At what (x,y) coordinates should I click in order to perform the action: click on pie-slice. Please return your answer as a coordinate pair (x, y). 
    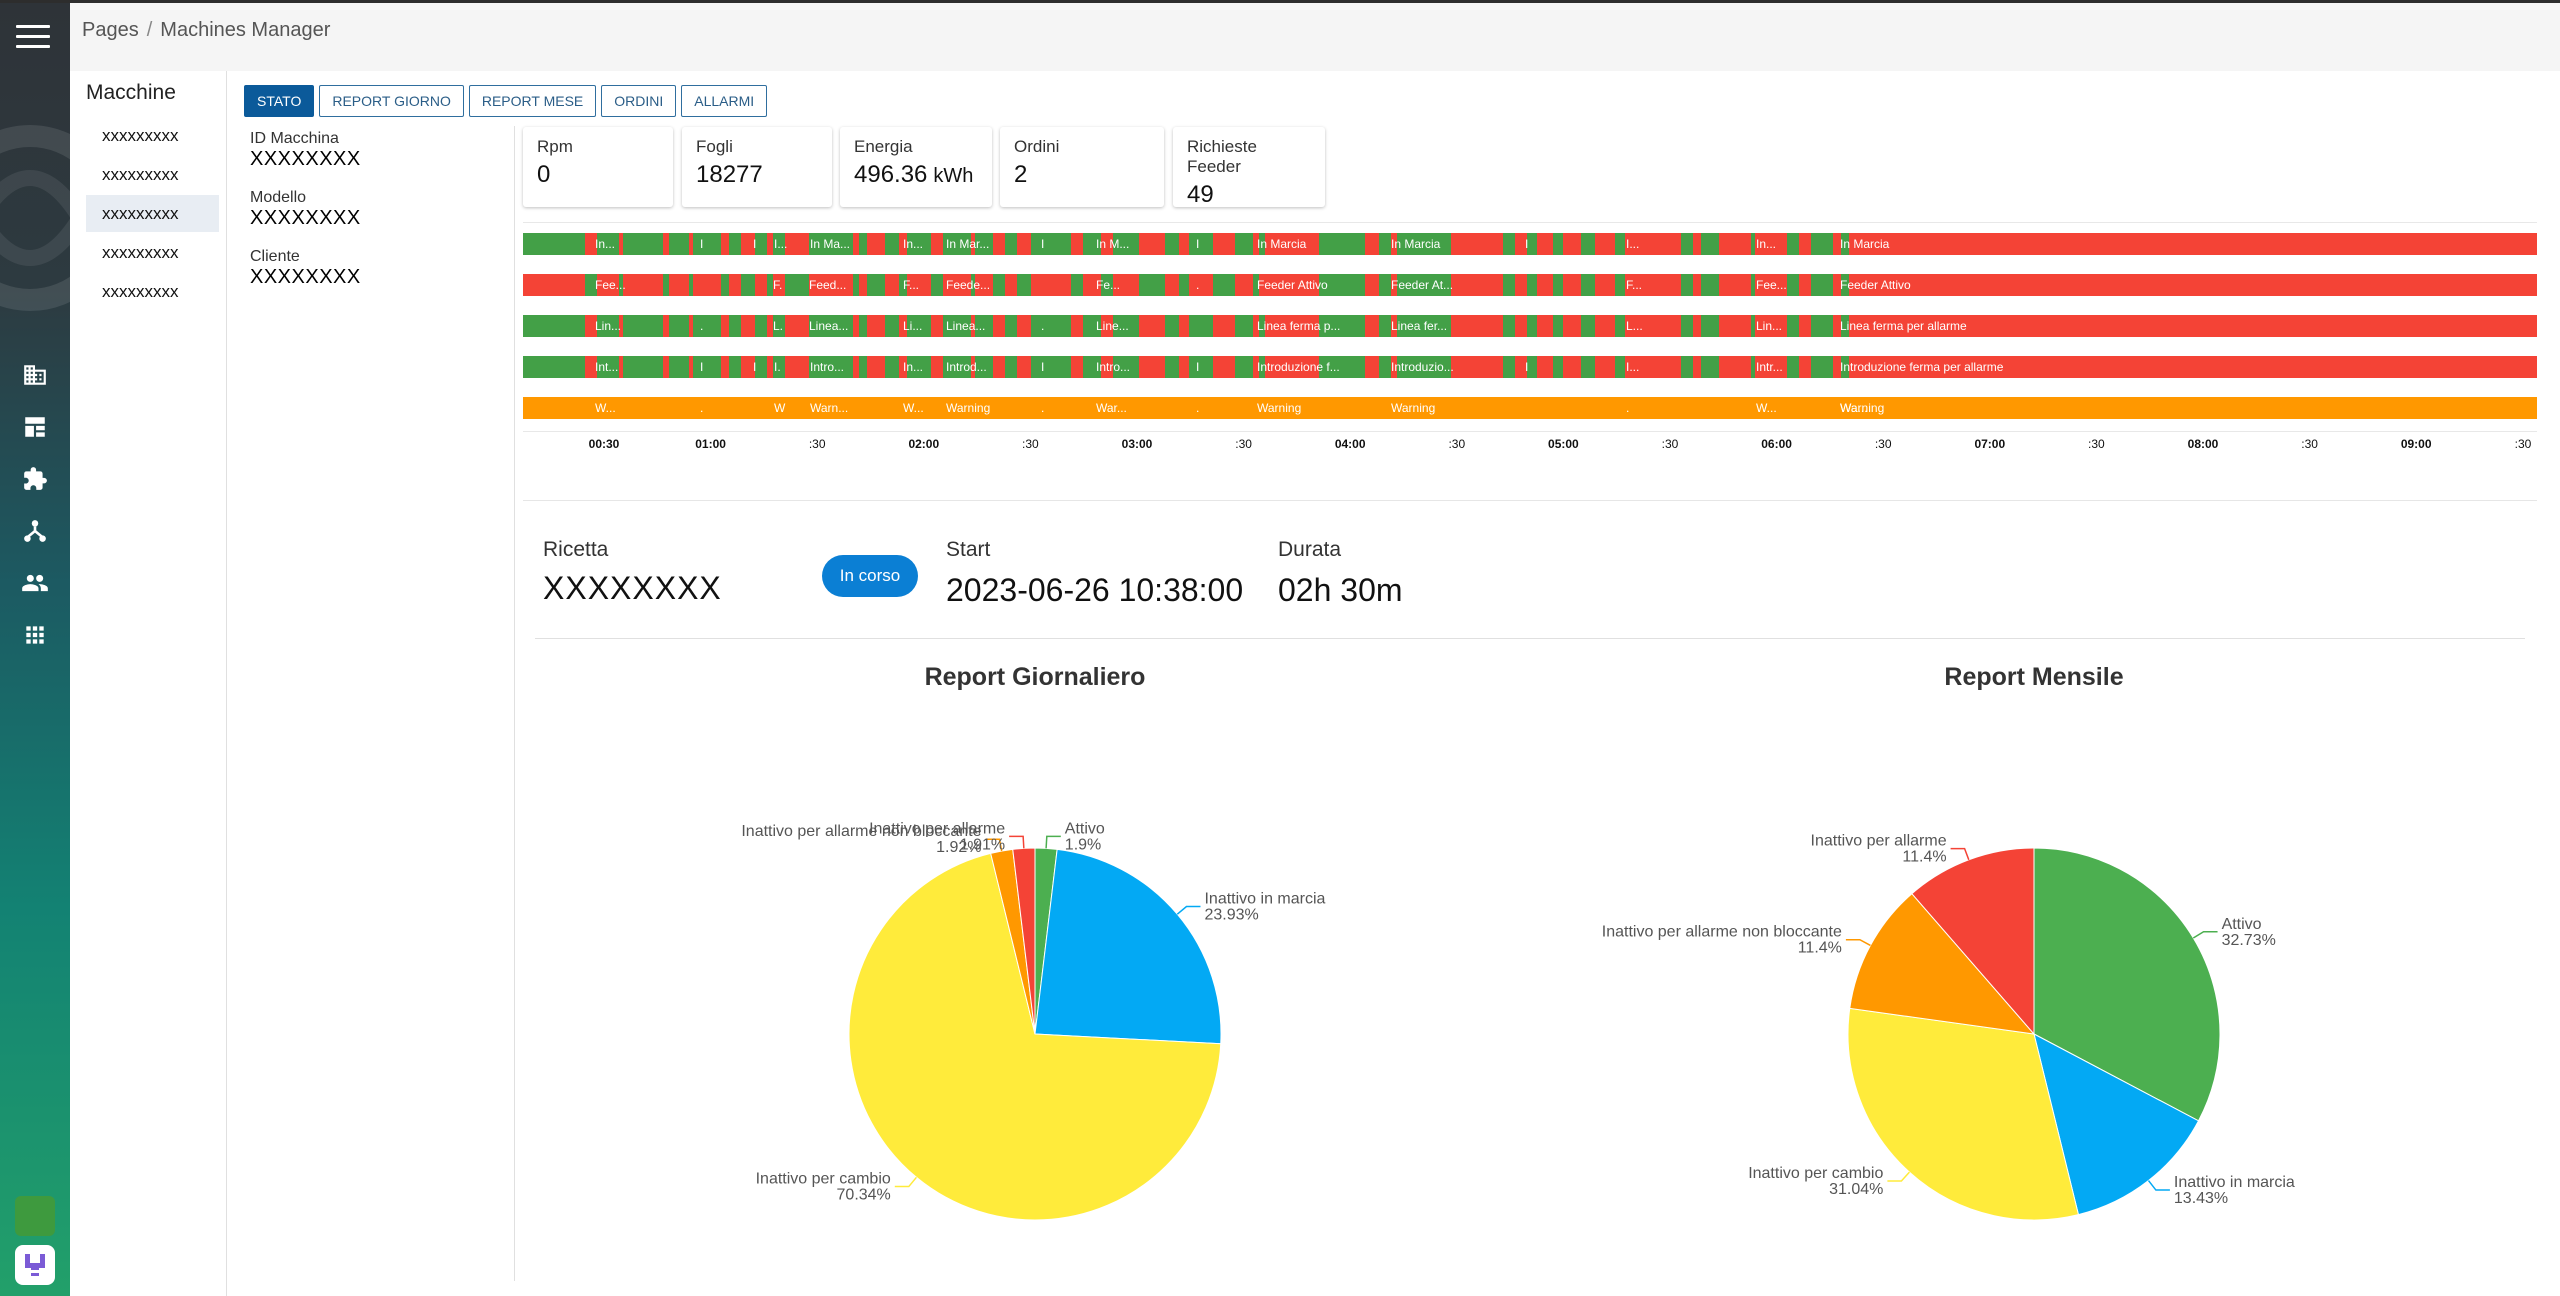
    Looking at the image, I should click on (1035, 1036).